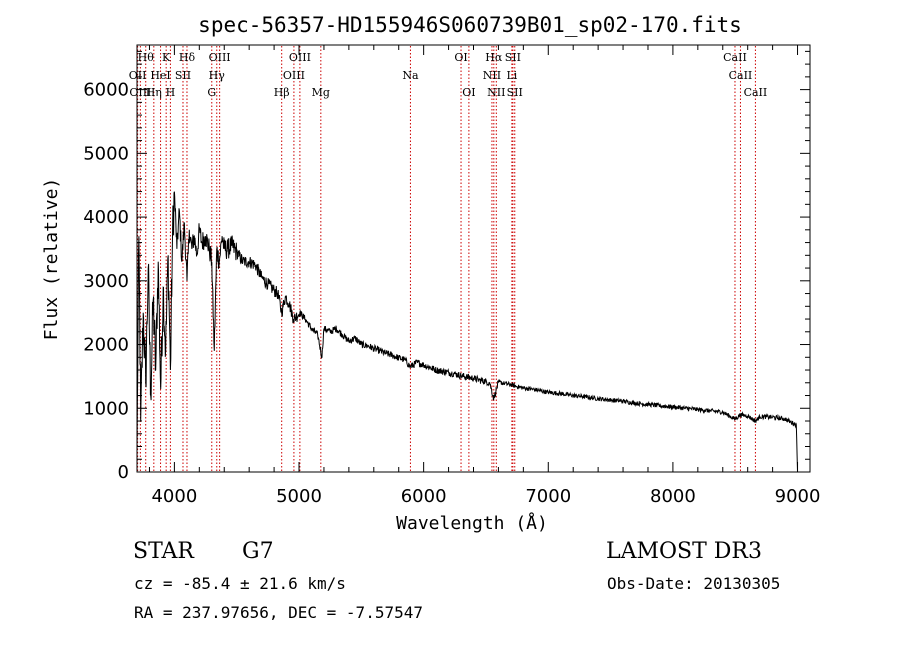  What do you see at coordinates (220, 57) in the screenshot?
I see `line-label-r0-3: OIII` at bounding box center [220, 57].